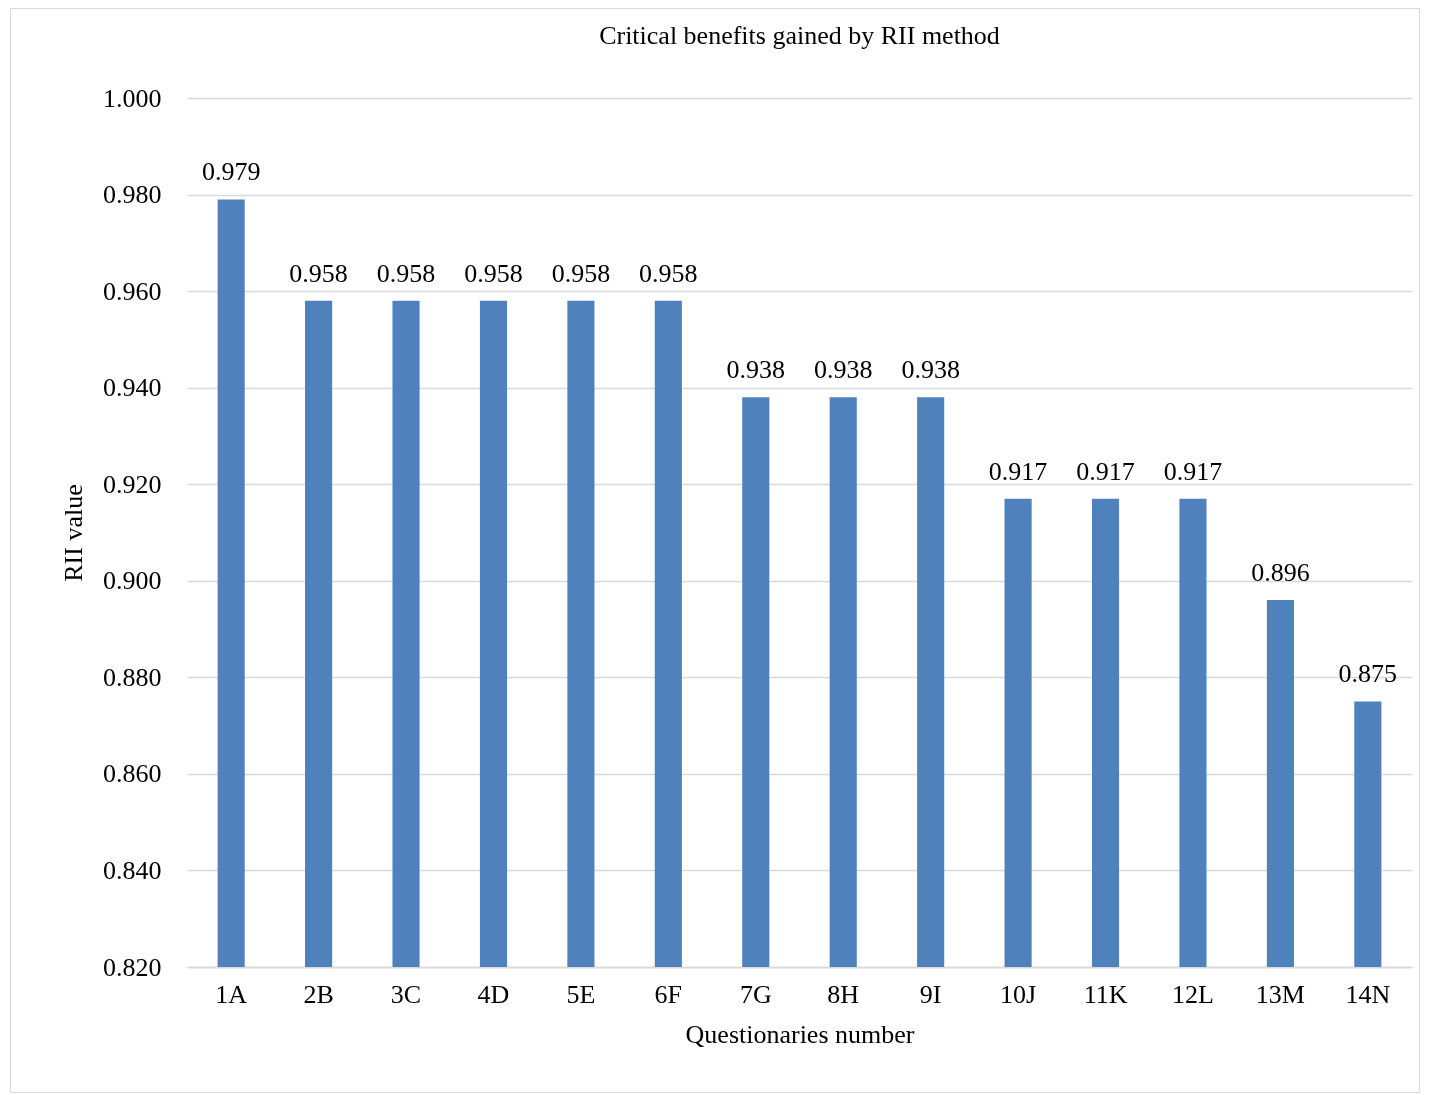  Describe the element at coordinates (843, 994) in the screenshot. I see `x-tick-label: 8H` at that location.